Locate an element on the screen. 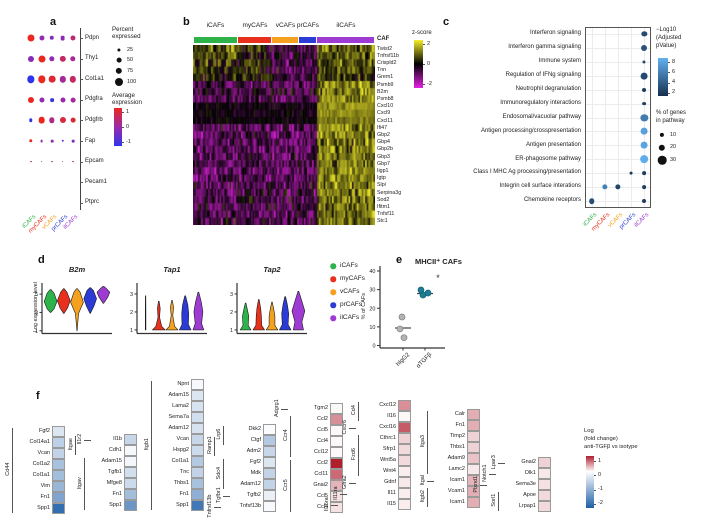 The width and height of the screenshot is (714, 520). d-legend-dot is located at coordinates (333, 318).